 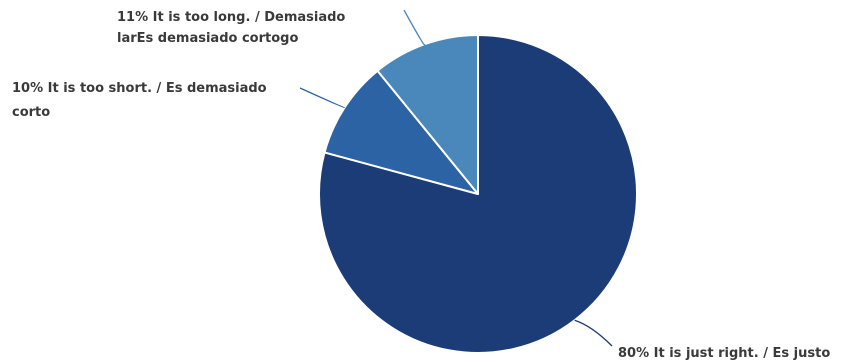 I want to click on slice-label-just-right: 80% It is just right. / Es justo, so click(x=724, y=353).